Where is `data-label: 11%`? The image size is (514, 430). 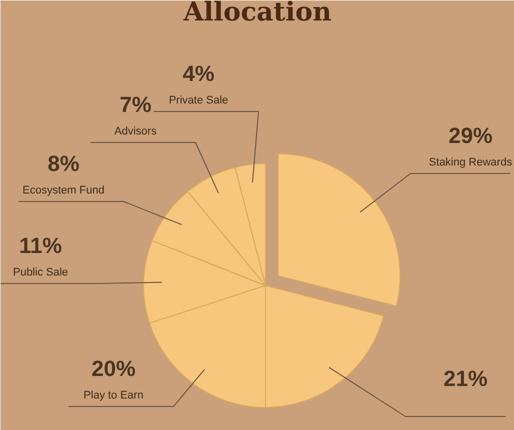
data-label: 11% is located at coordinates (40, 245).